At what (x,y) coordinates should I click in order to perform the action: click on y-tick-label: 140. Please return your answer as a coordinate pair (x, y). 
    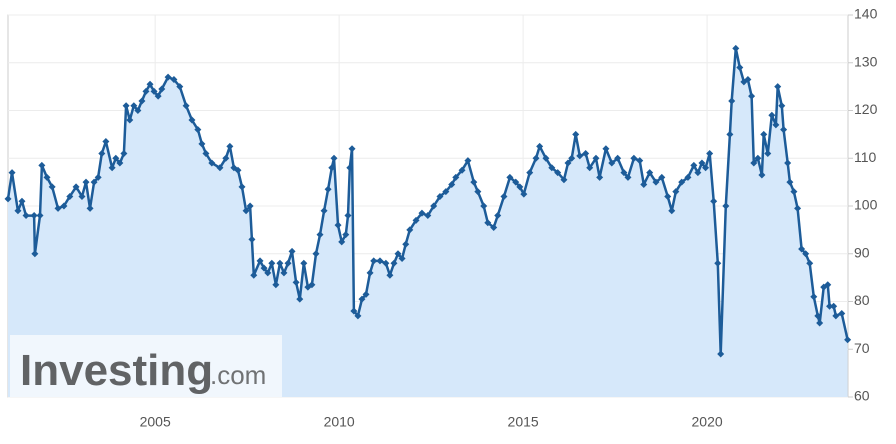
    Looking at the image, I should click on (866, 14).